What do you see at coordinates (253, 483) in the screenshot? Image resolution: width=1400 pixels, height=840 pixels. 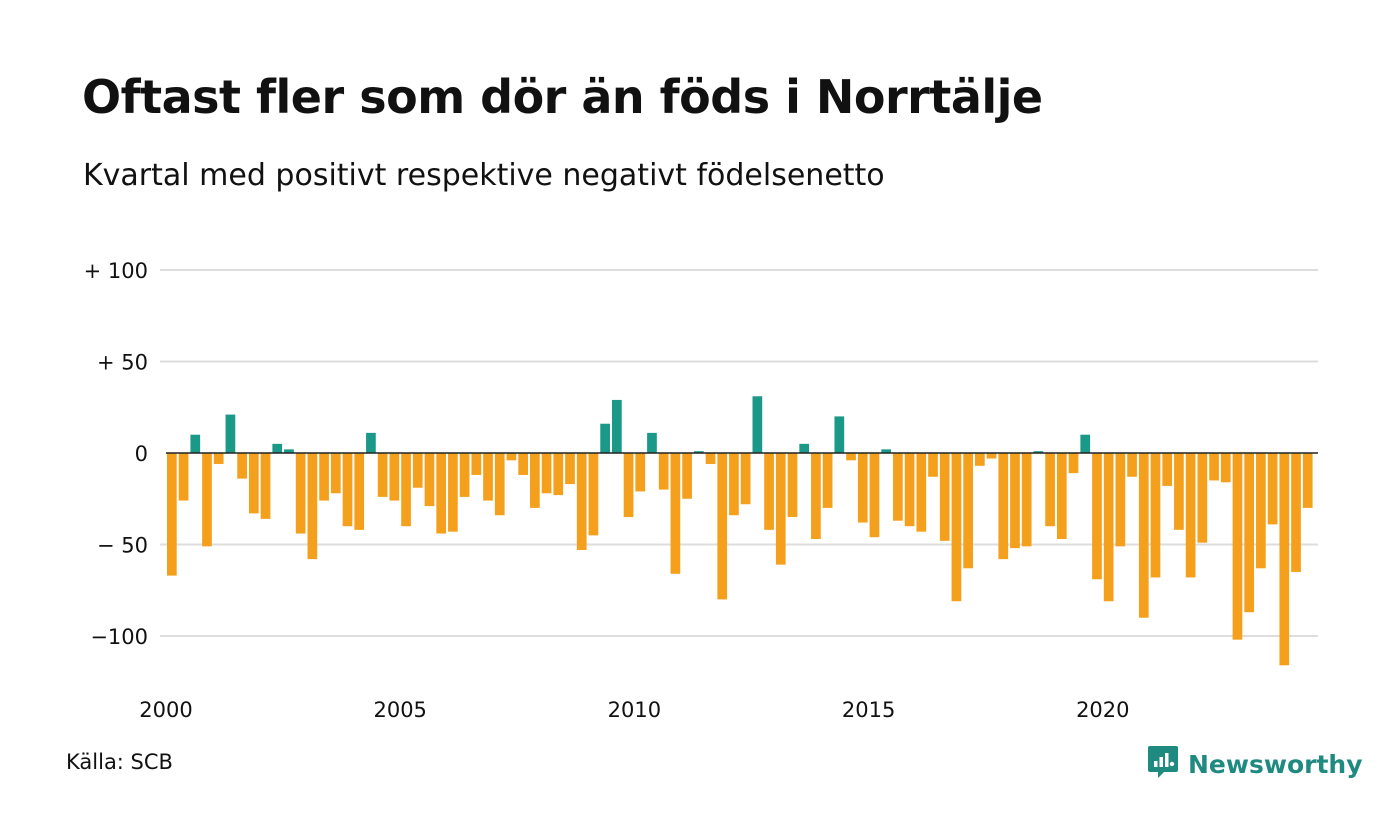 I see `bar-2001Q4` at bounding box center [253, 483].